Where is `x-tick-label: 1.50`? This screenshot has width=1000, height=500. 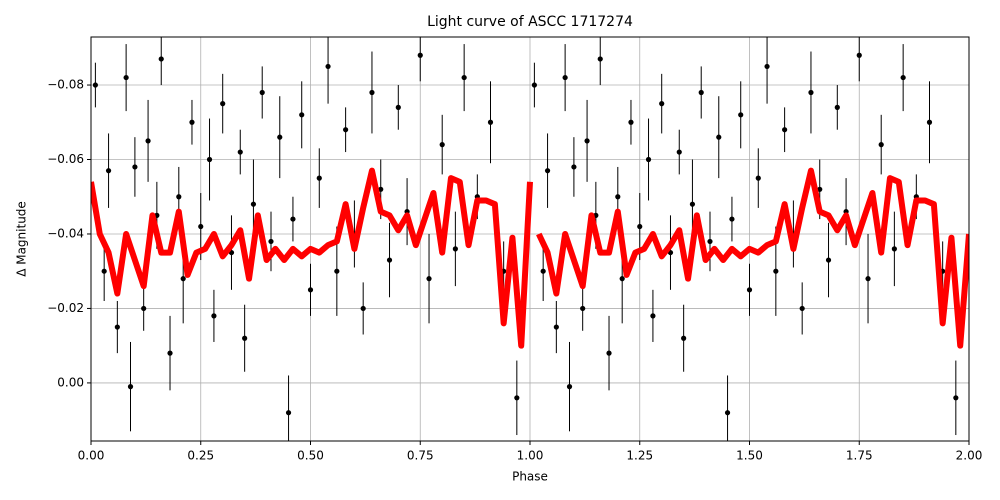
x-tick-label: 1.50 is located at coordinates (749, 456).